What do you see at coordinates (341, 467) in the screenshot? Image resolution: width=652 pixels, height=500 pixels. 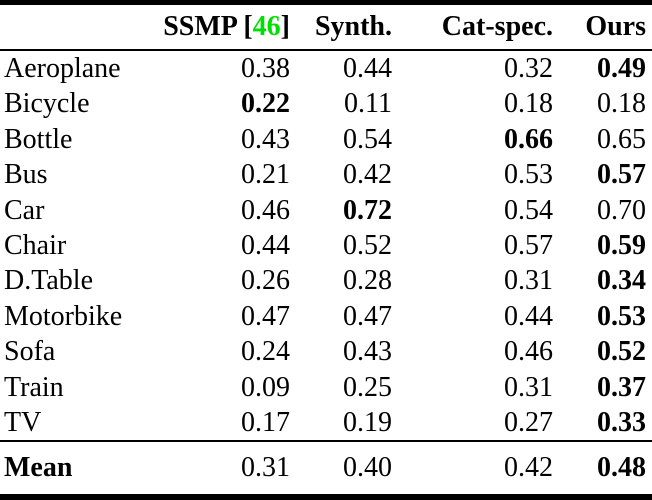 I see `table-cell: 0.40` at bounding box center [341, 467].